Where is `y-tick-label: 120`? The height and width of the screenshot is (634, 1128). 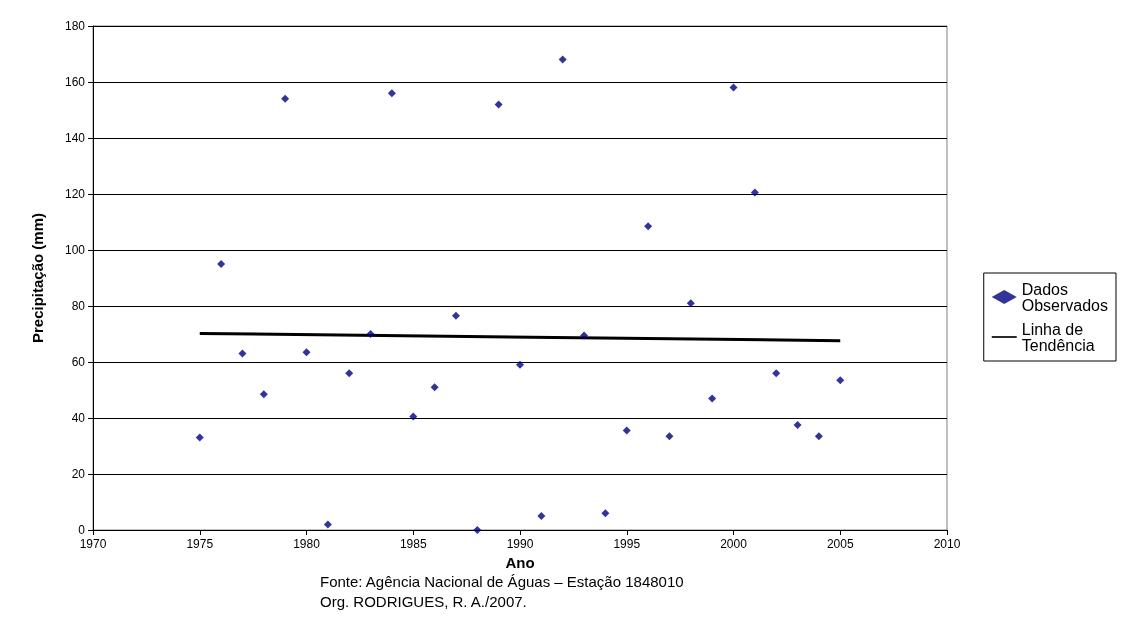 y-tick-label: 120 is located at coordinates (75, 194).